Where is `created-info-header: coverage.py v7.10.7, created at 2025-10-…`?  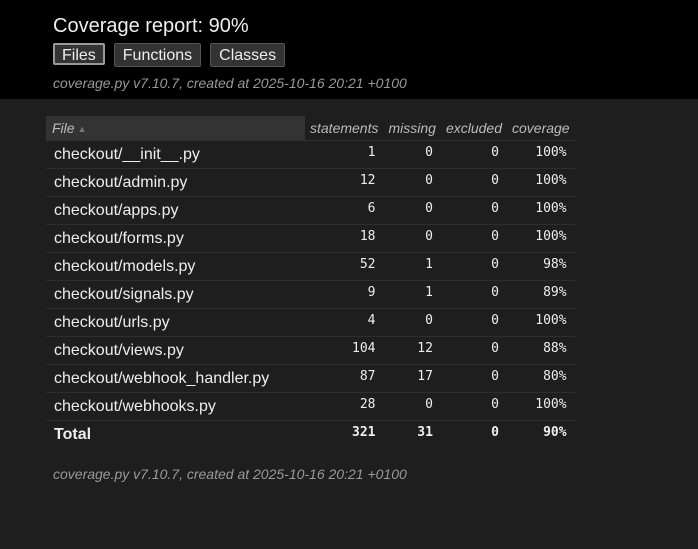 created-info-header: coverage.py v7.10.7, created at 2025-10-… is located at coordinates (230, 83).